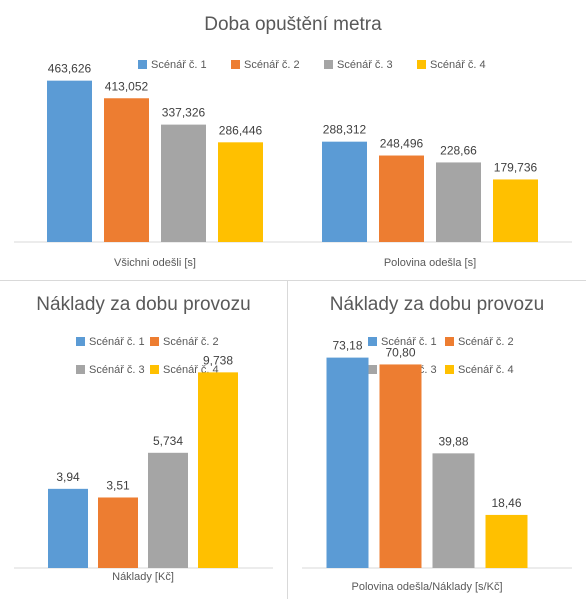 Image resolution: width=586 pixels, height=599 pixels. I want to click on data-label: 288,312, so click(345, 130).